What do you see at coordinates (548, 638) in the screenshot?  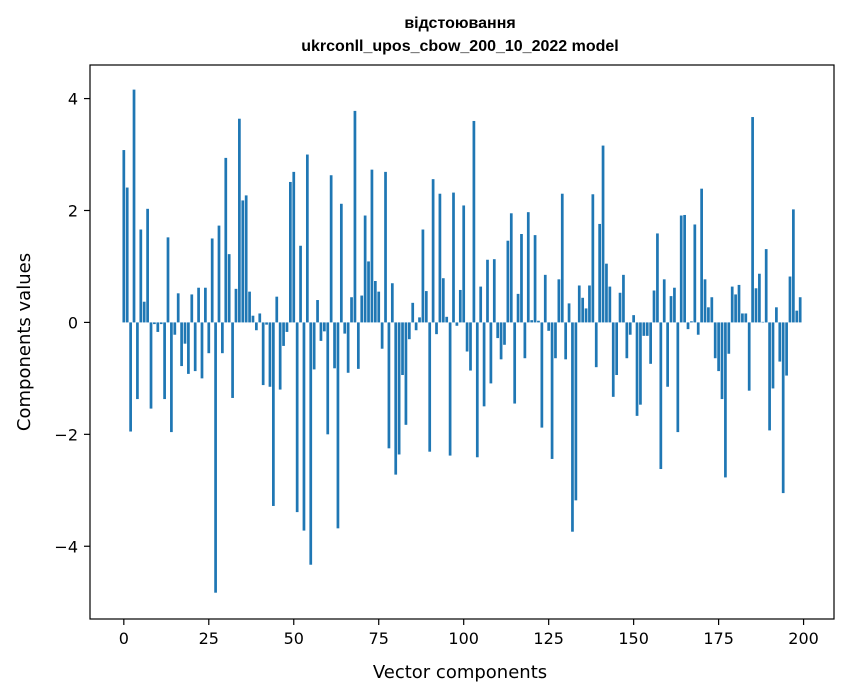 I see `x-tick-label: 125` at bounding box center [548, 638].